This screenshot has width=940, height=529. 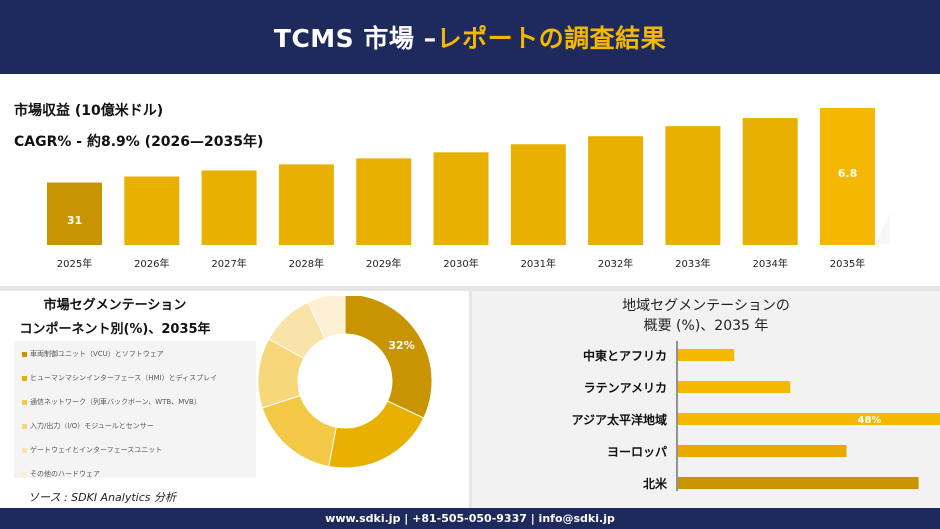 I want to click on section-divider, so click(x=470, y=288).